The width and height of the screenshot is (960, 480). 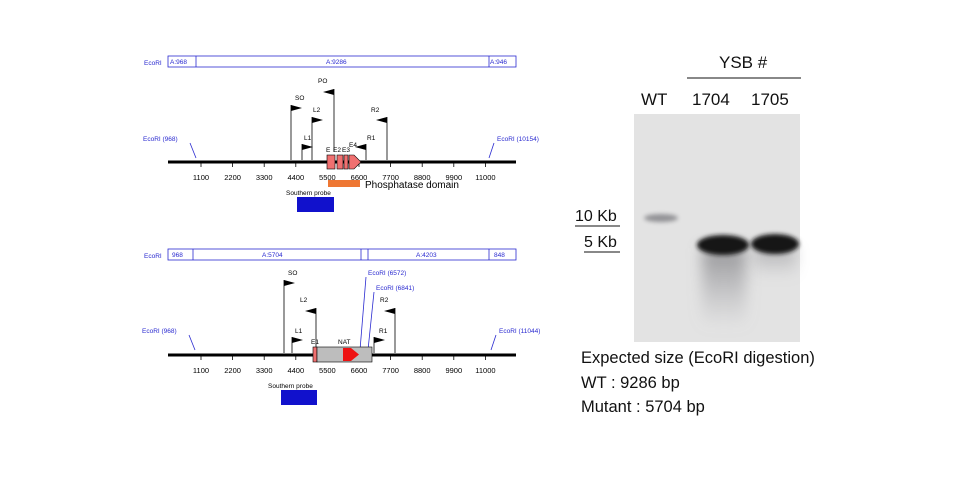 What do you see at coordinates (153, 256) in the screenshot?
I see `mut-frag-ecori-label: EcoRI` at bounding box center [153, 256].